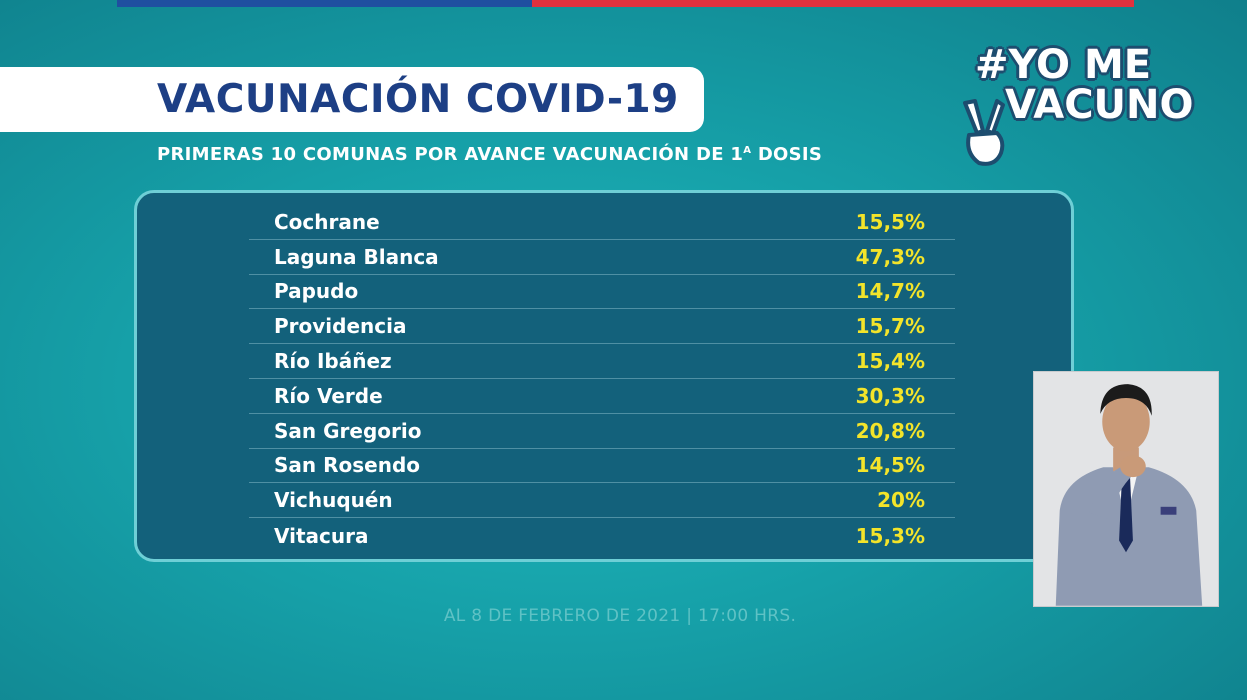 The image size is (1247, 700). I want to click on vaccination-percentage: 20%, so click(901, 500).